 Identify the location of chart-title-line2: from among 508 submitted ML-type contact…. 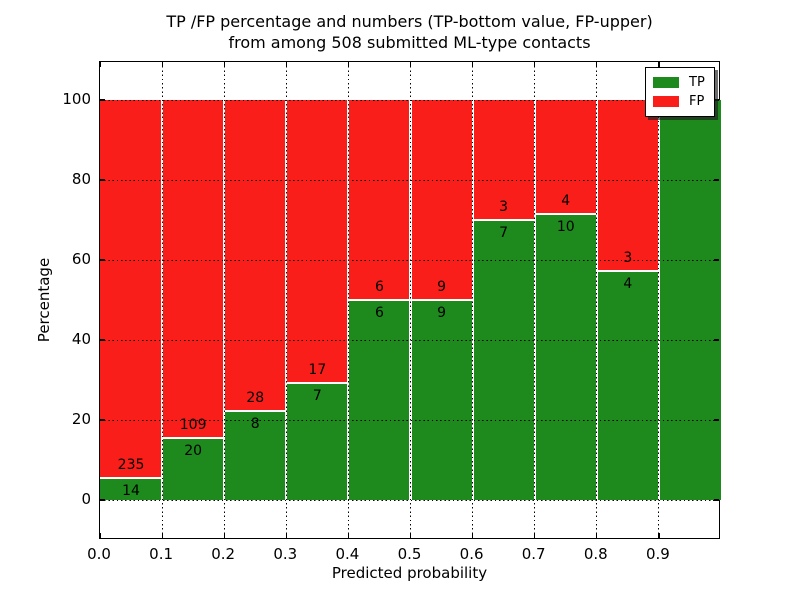
(409, 42).